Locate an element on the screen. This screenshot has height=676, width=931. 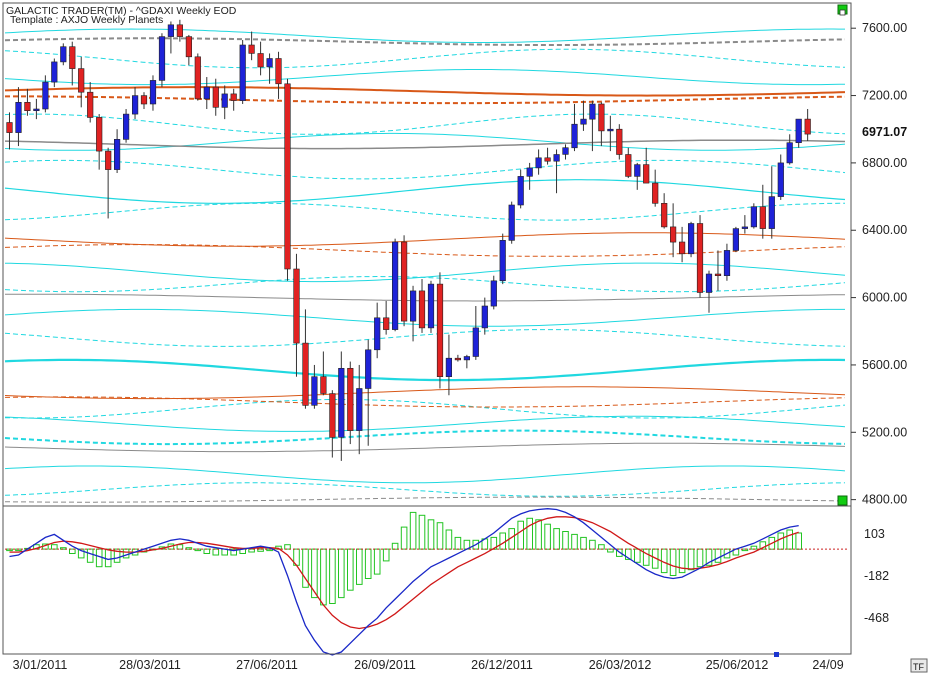
timeframe-button is located at coordinates (919, 665).